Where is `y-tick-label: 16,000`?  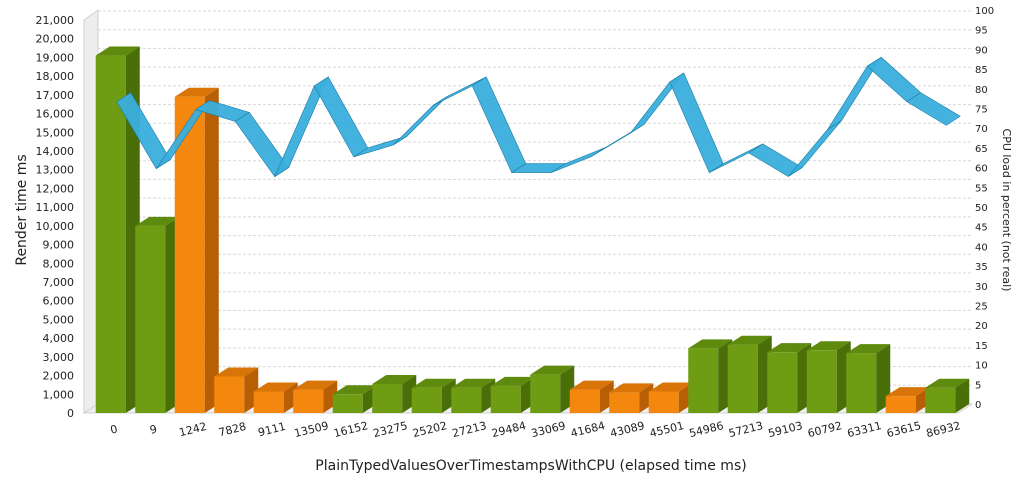 y-tick-label: 16,000 is located at coordinates (55, 114).